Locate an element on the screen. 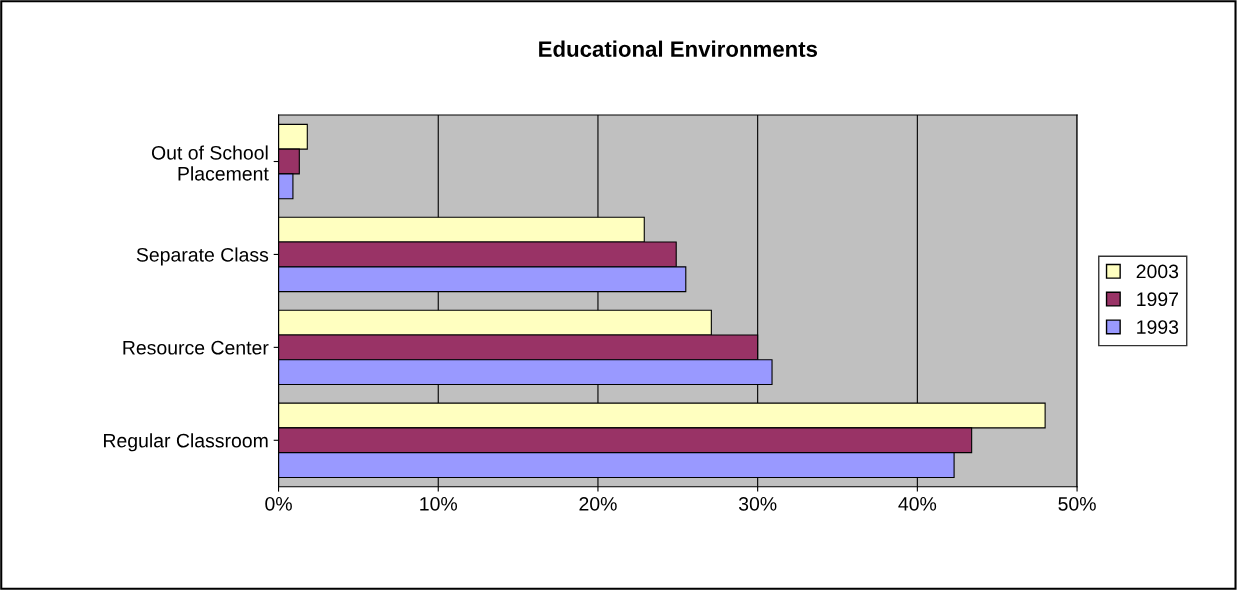 The image size is (1238, 590). legend-label: 1997 is located at coordinates (1157, 299).